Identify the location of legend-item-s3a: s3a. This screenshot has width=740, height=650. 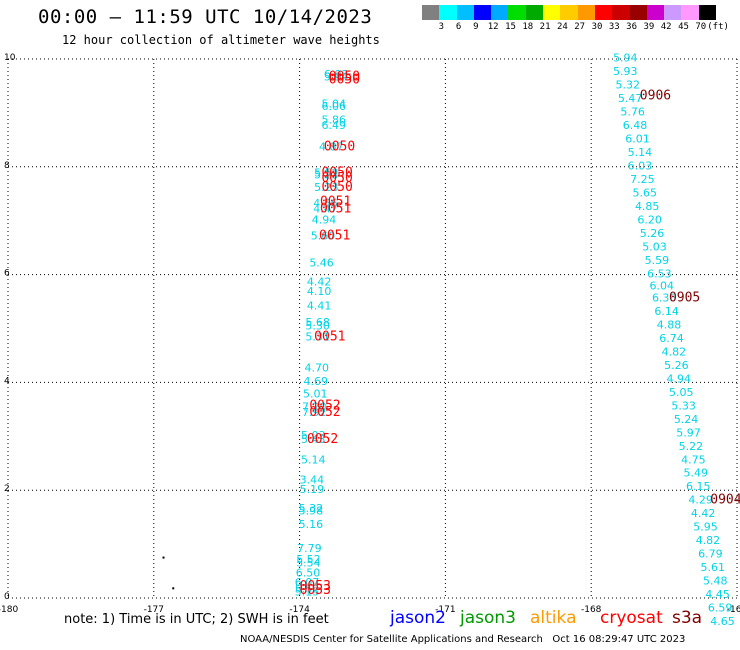
(687, 618).